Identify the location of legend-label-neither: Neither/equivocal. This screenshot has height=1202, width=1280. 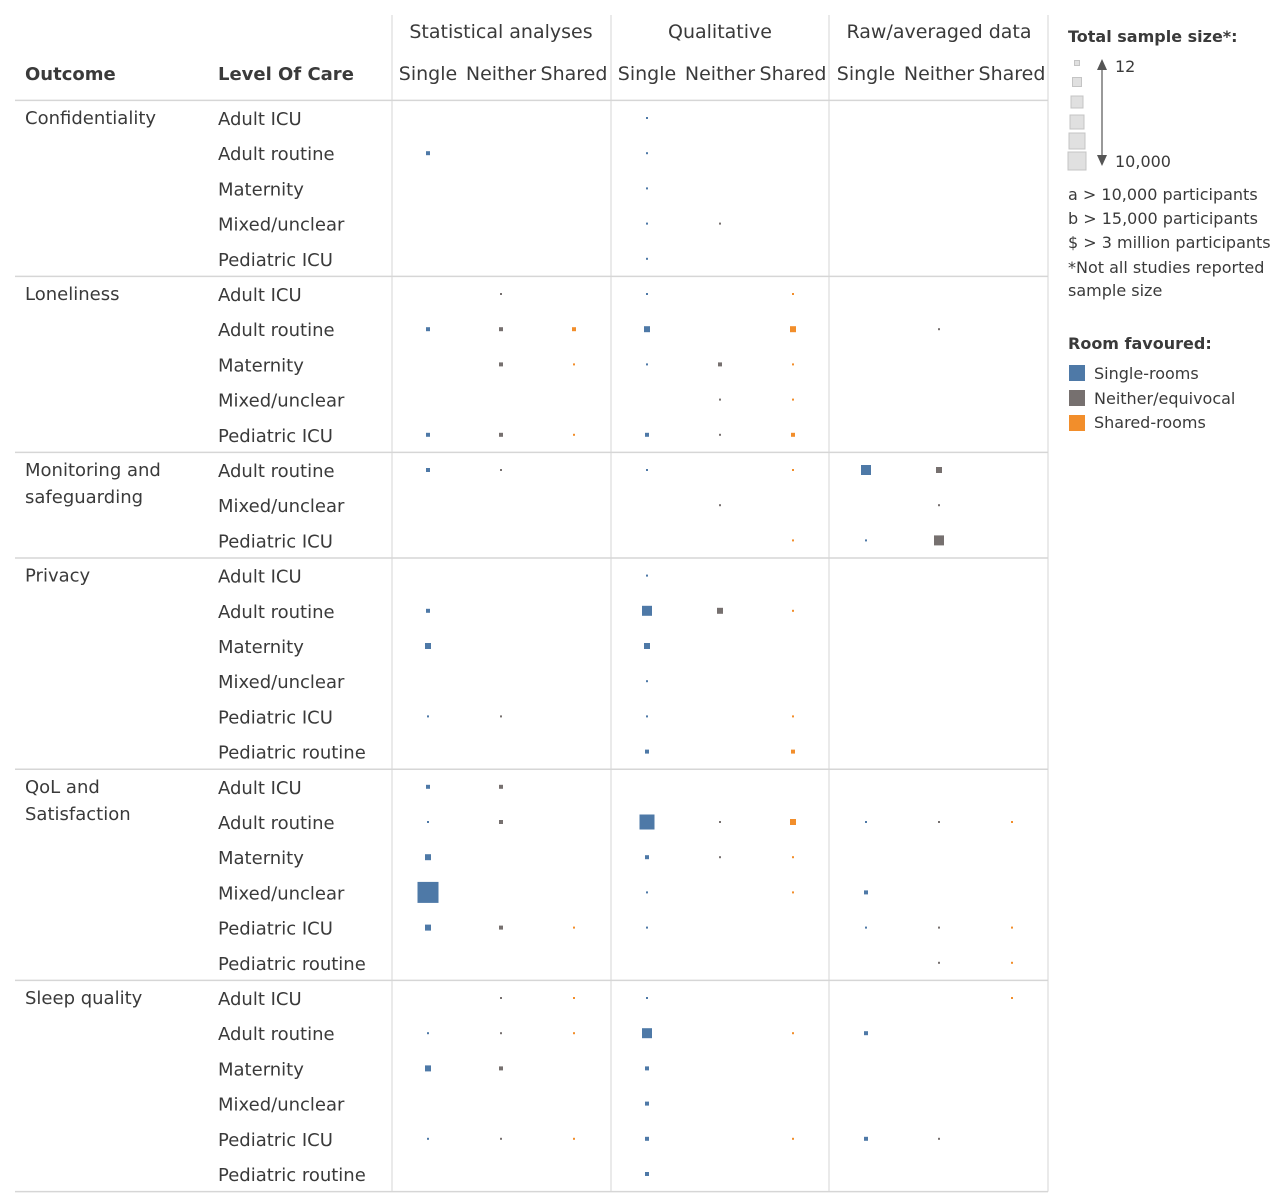
(1164, 398).